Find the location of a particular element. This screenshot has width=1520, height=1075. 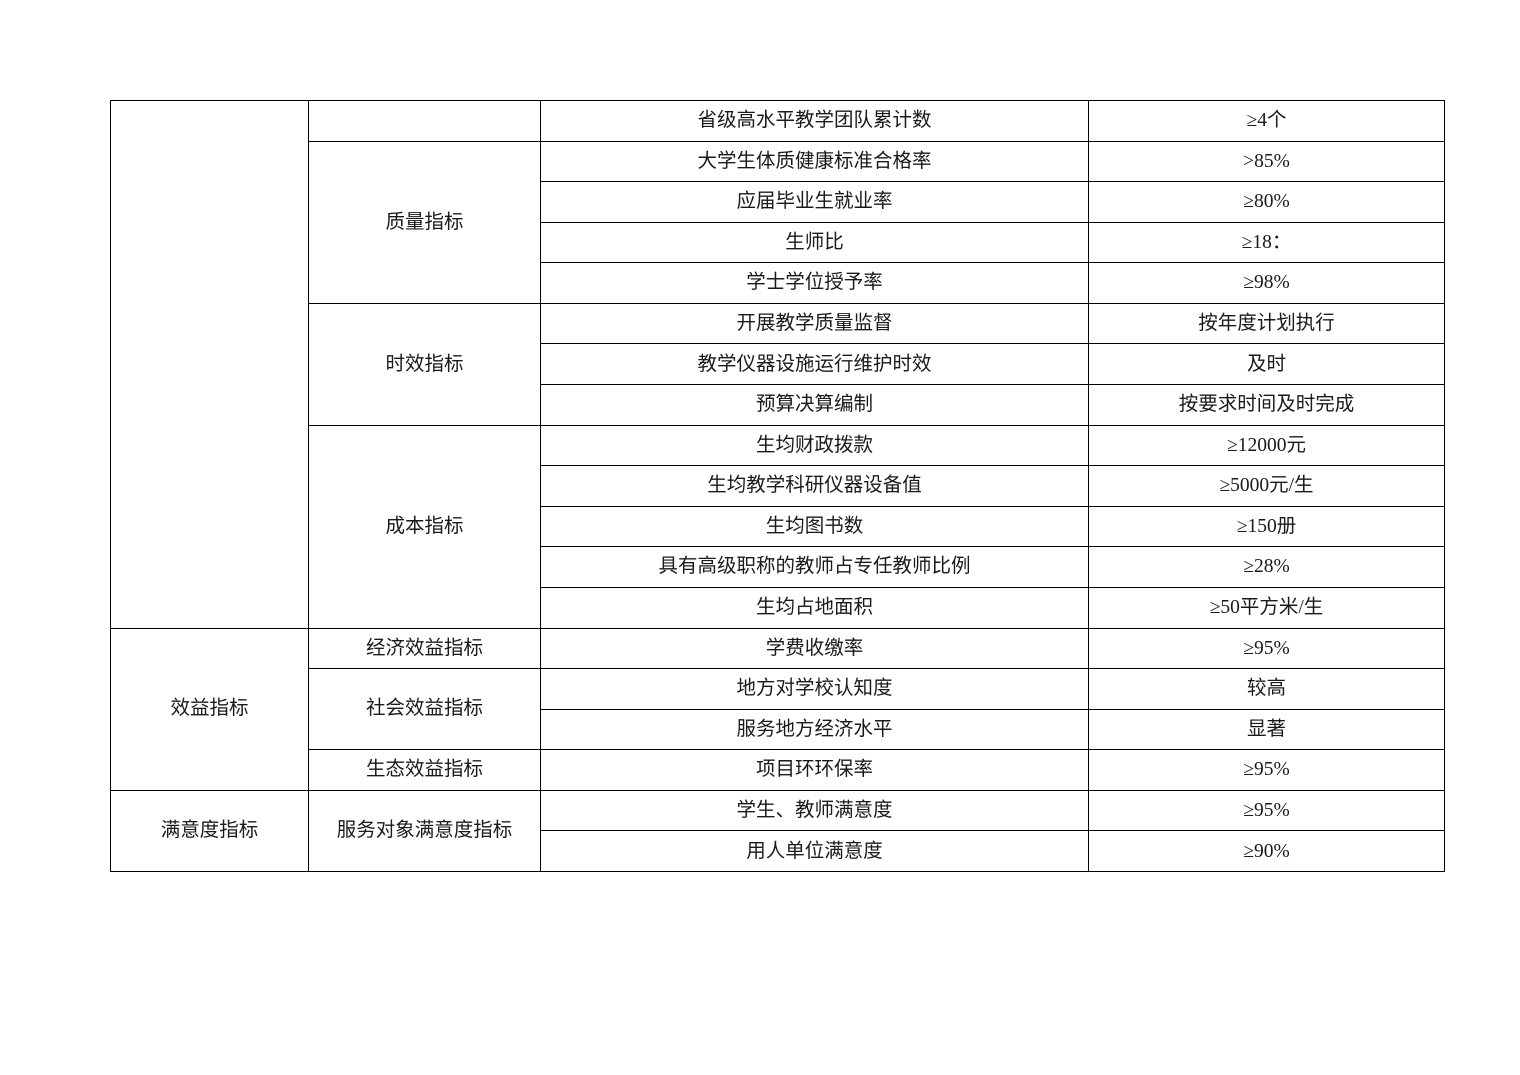

table-row: 满意度指标 服务对象满意度指标 学生、教师满意度 ≥95% is located at coordinates (777, 830).